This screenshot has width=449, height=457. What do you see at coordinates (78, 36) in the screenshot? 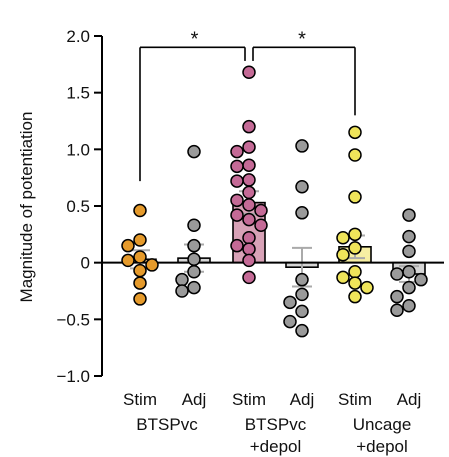
I see `y-tick-label: 2.0` at bounding box center [78, 36].